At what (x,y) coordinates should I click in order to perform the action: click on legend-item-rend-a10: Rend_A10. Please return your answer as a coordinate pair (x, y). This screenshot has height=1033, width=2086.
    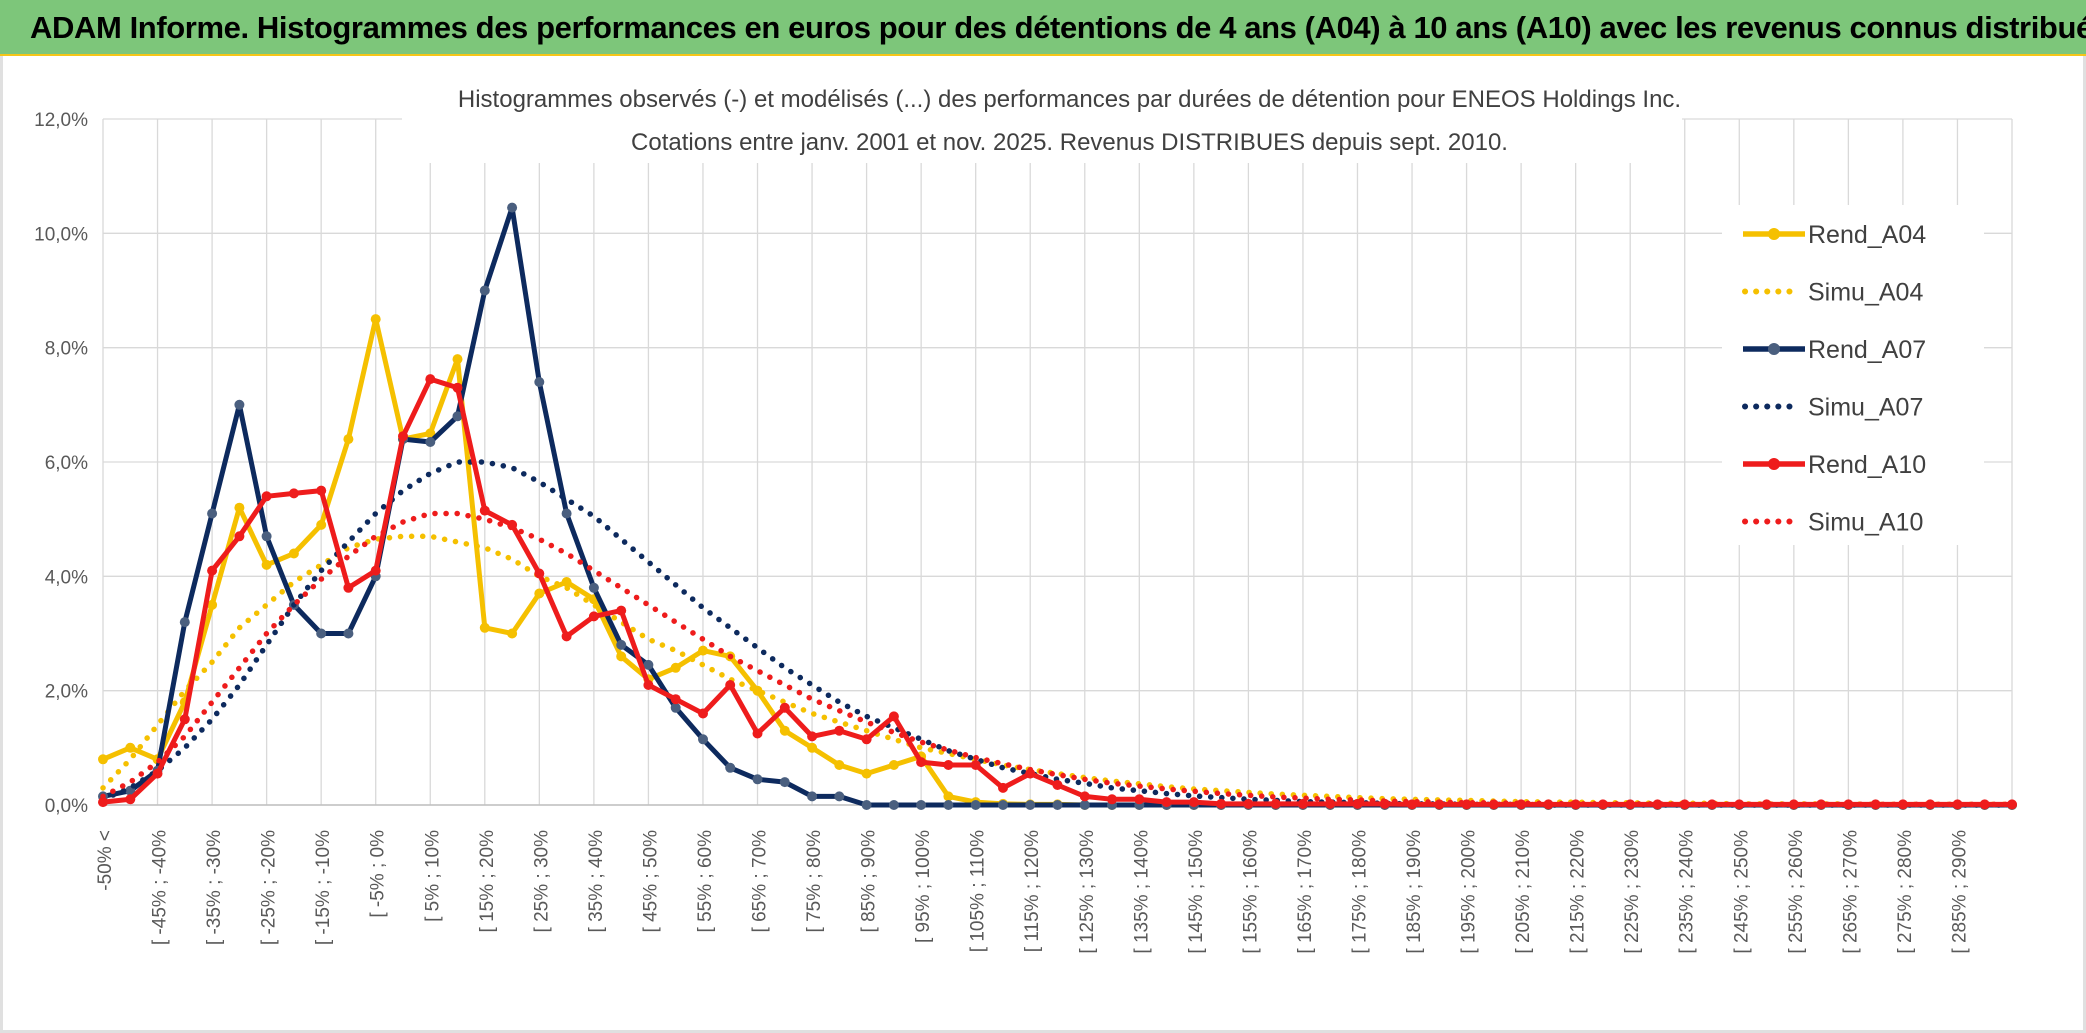
    Looking at the image, I should click on (1834, 465).